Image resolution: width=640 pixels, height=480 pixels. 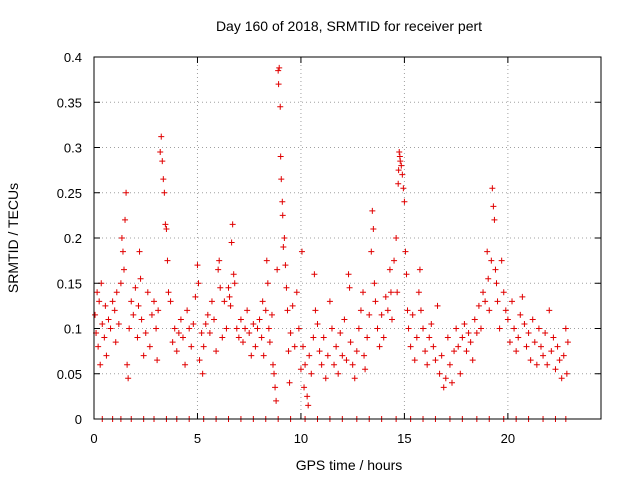 I want to click on y-tick-label: 0.2, so click(x=73, y=238).